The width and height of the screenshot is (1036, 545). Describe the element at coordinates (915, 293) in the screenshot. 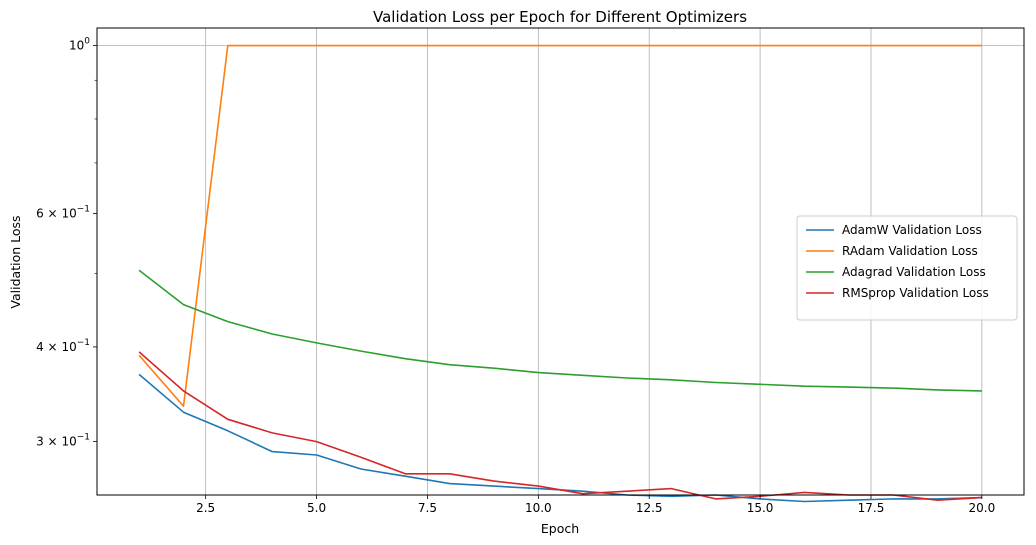

I see `legend-label-rmsprop: RMSprop Validation Loss` at that location.